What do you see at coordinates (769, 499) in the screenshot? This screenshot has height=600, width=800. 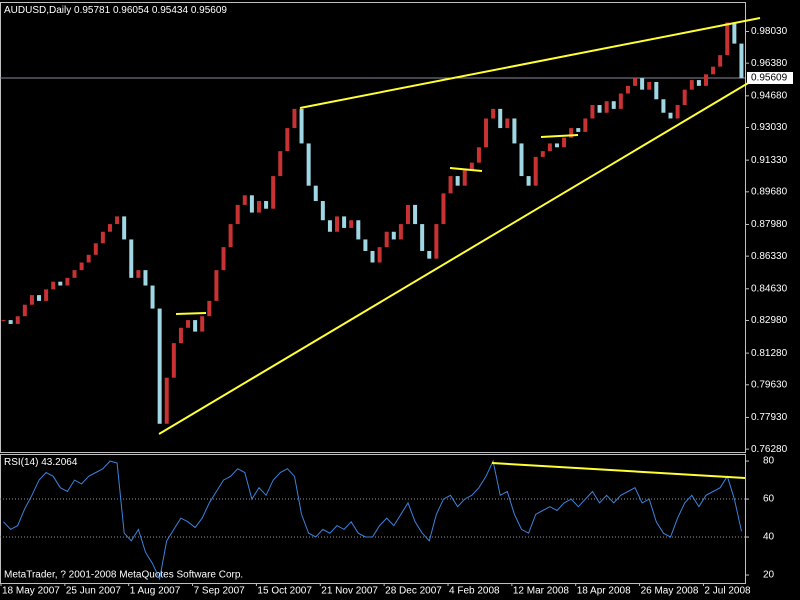 I see `rsi-y-tick-label: 60` at bounding box center [769, 499].